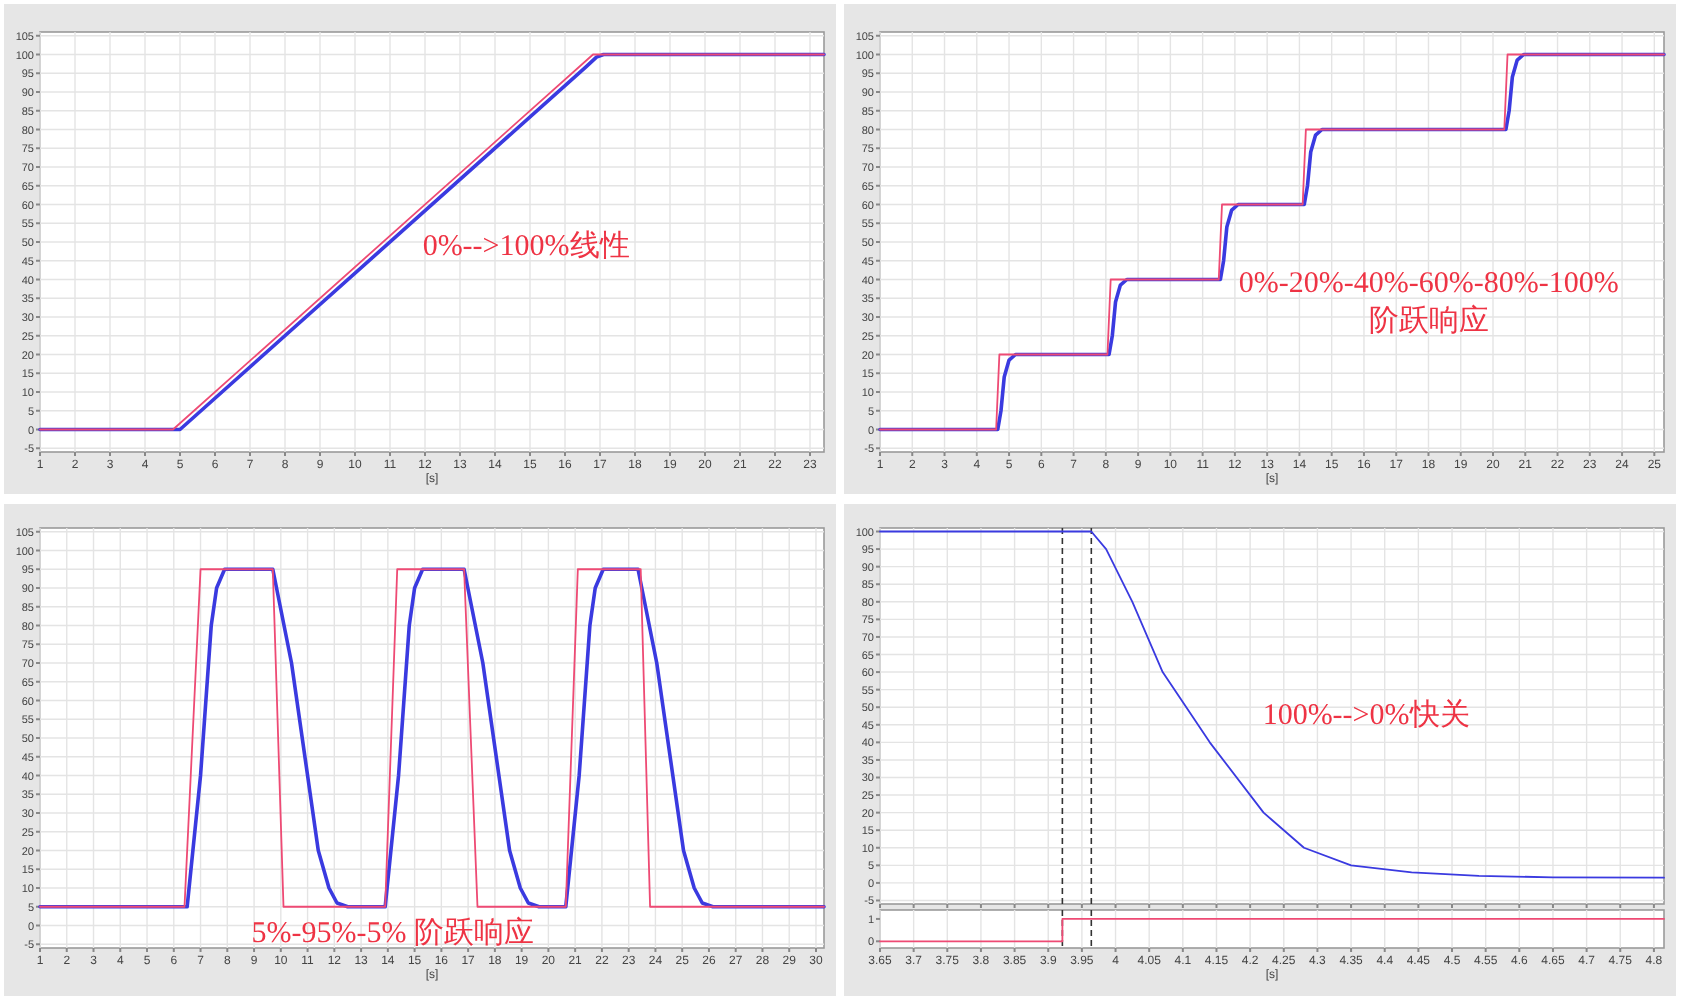 The width and height of the screenshot is (1682, 1004). I want to click on annotation: 5%-95%-5% 阶跃响应, so click(393, 932).